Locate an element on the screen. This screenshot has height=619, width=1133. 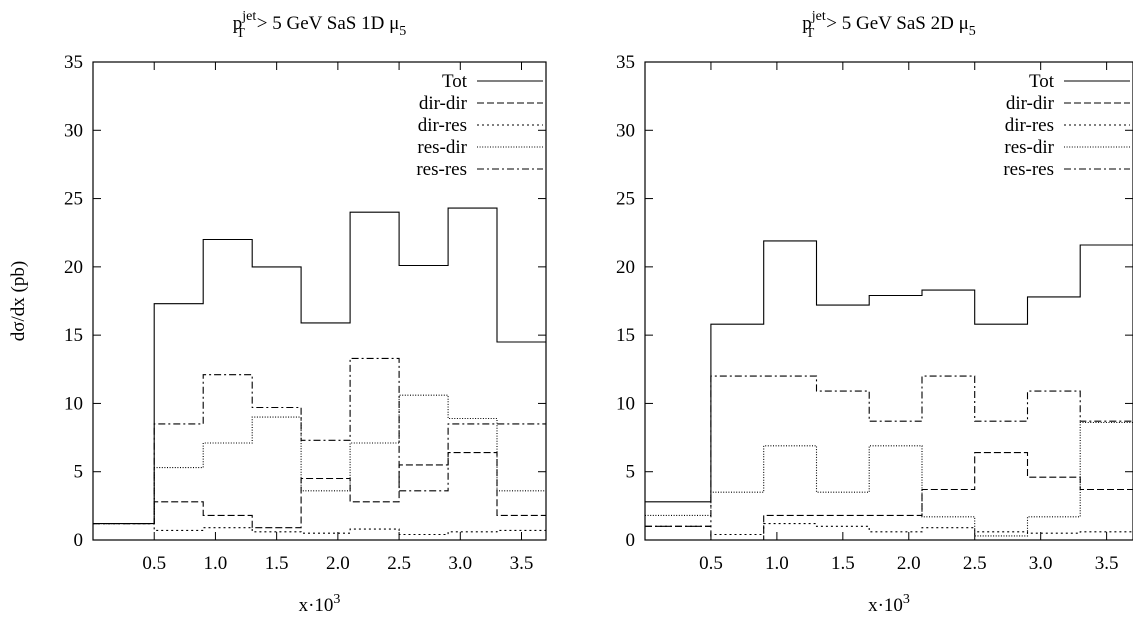
chart-title: pjet T > 5 GeV SaS 2D μ5 is located at coordinates (889, 25).